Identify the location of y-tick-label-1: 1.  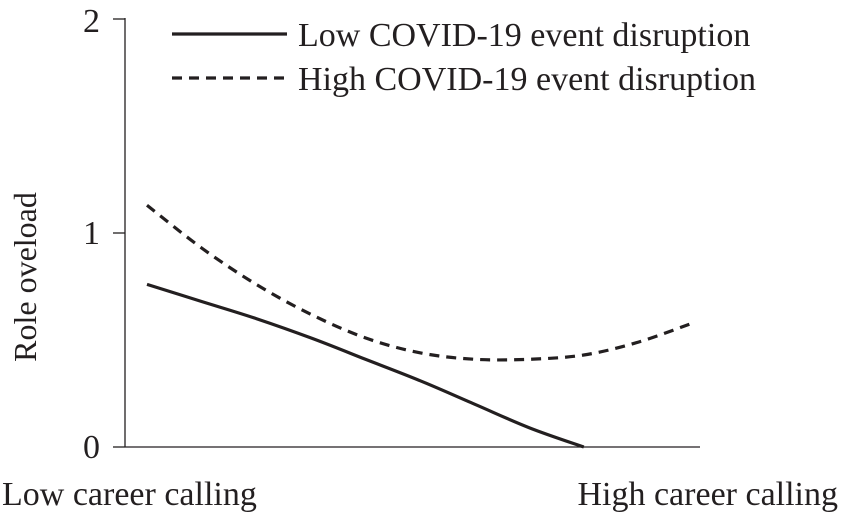
(91, 233).